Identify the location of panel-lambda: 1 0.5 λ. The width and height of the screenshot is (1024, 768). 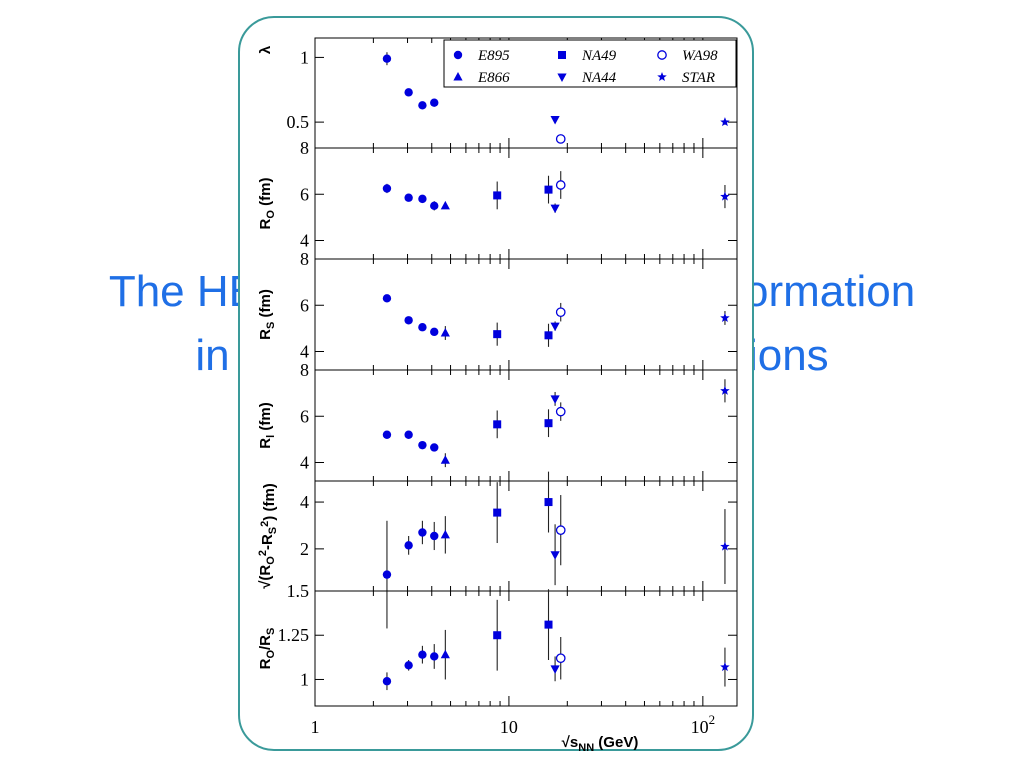
(497, 93).